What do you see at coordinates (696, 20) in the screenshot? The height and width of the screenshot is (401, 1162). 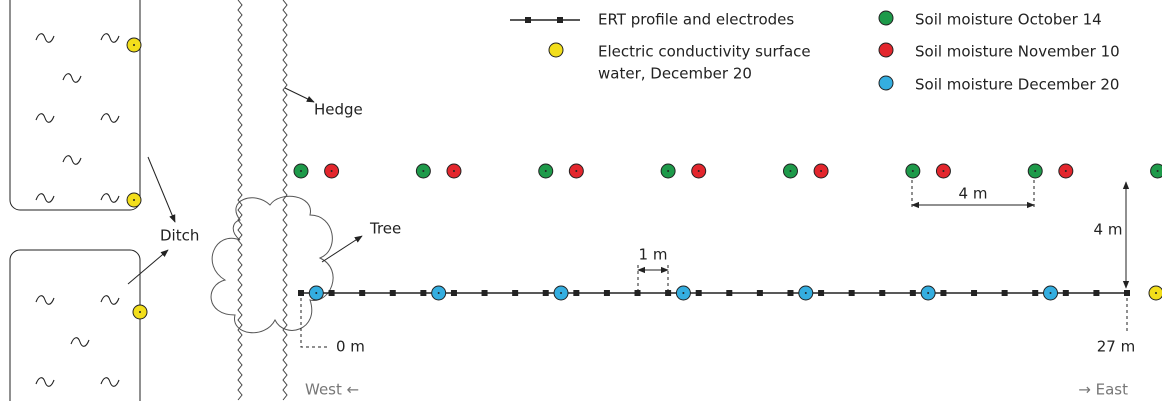 I see `legend-label: ERT profile and electrodes` at bounding box center [696, 20].